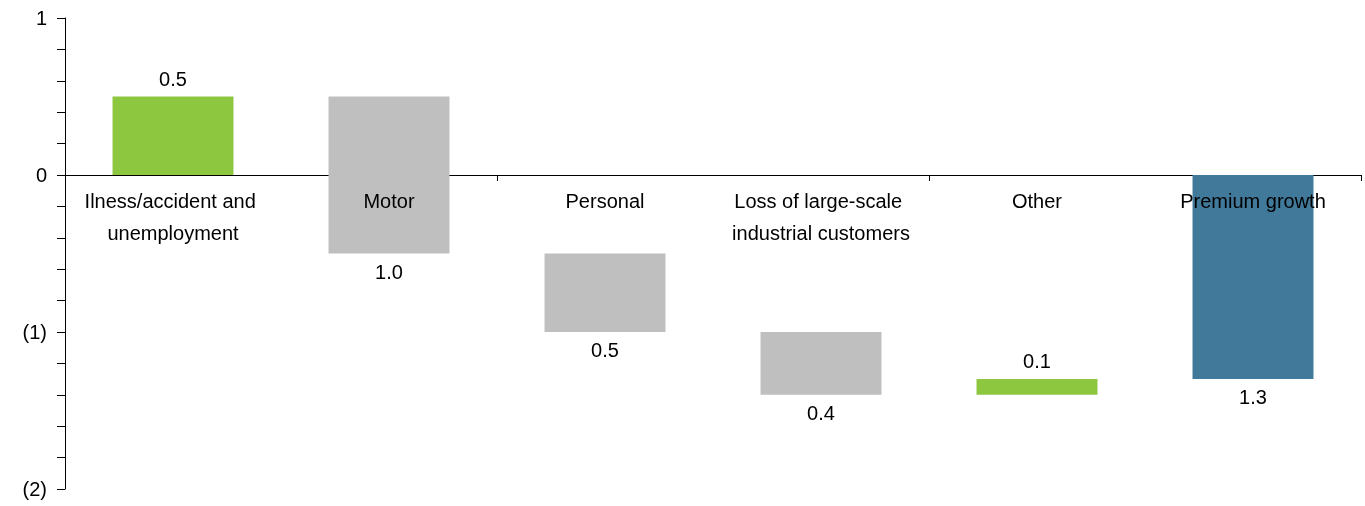 Image resolution: width=1365 pixels, height=506 pixels. Describe the element at coordinates (34, 332) in the screenshot. I see `y-tick-label: (1)` at that location.